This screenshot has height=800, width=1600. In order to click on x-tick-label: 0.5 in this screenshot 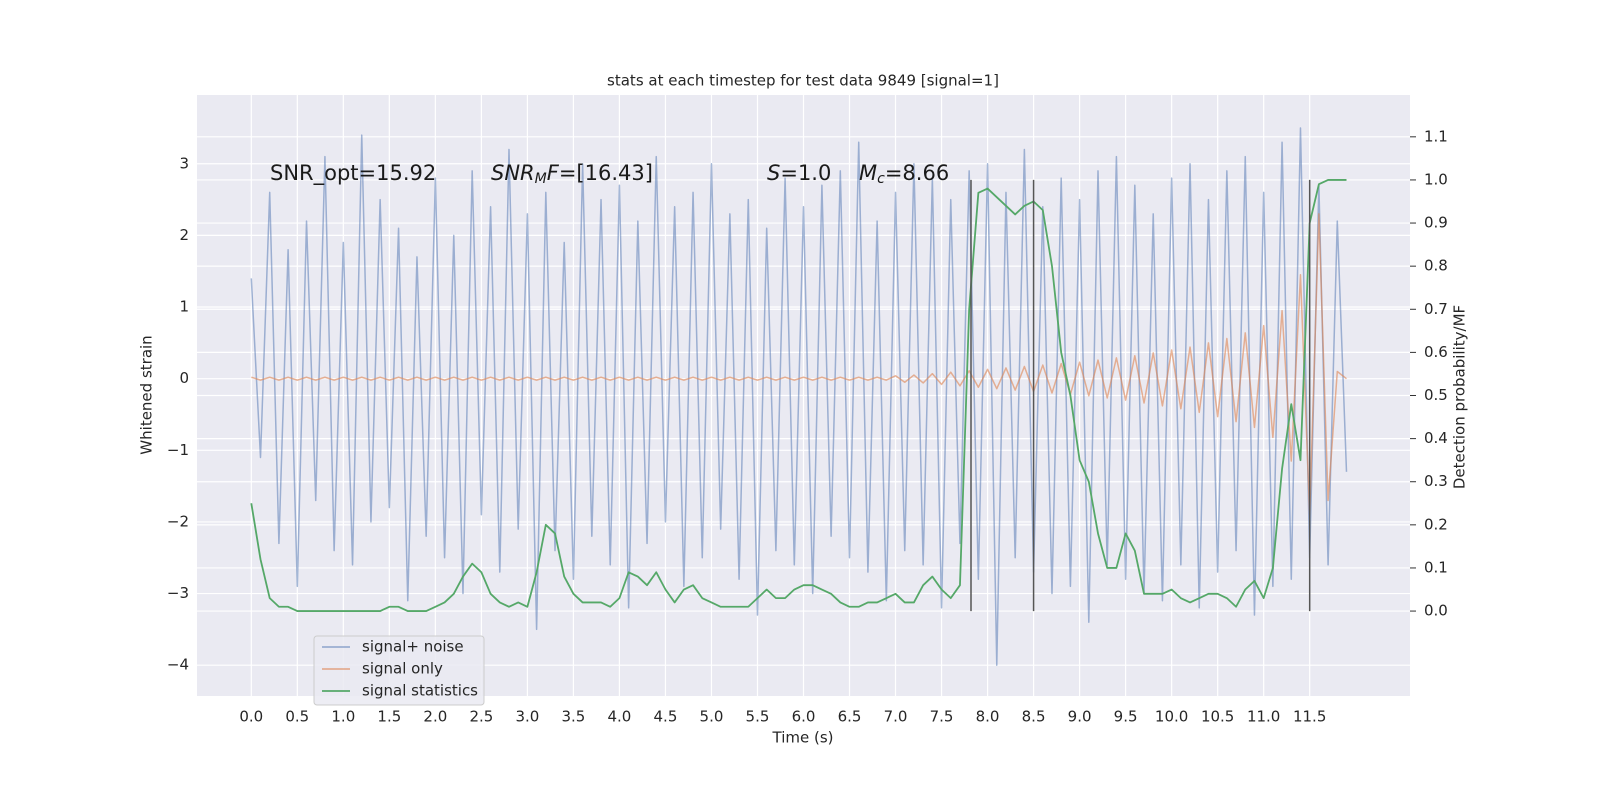, I will do `click(297, 717)`.